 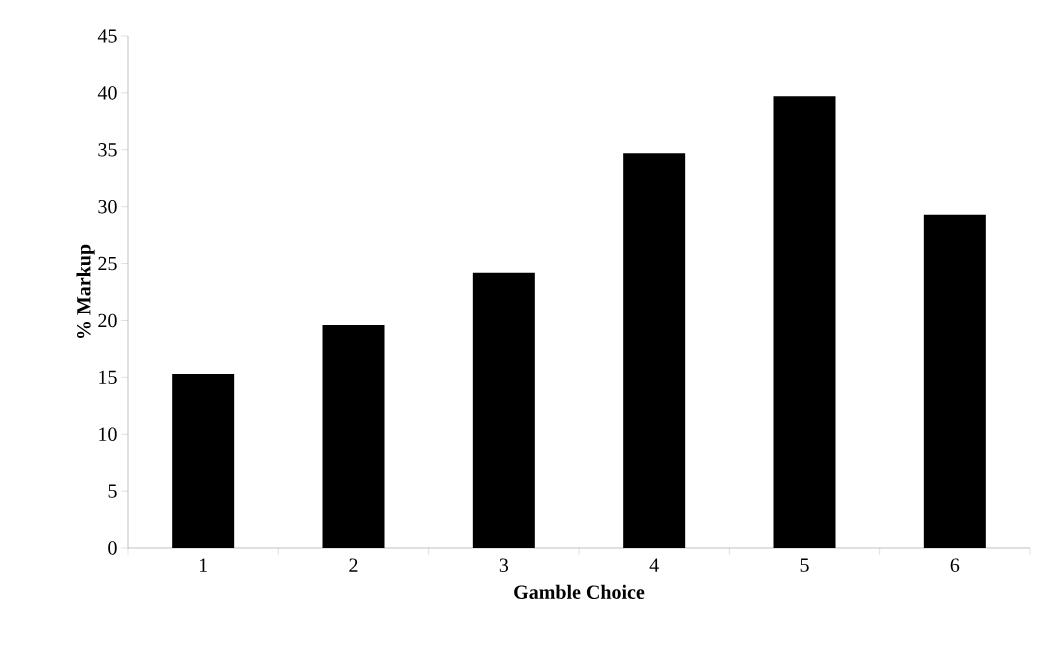 What do you see at coordinates (112, 548) in the screenshot?
I see `y-tick-label: 0` at bounding box center [112, 548].